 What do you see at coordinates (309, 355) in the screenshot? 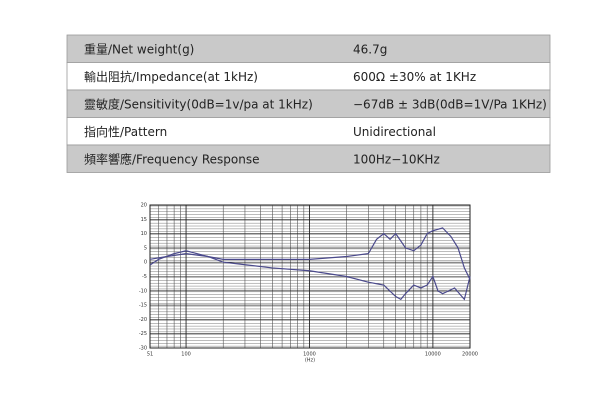
I see `x-tick-label: 1000` at bounding box center [309, 355].